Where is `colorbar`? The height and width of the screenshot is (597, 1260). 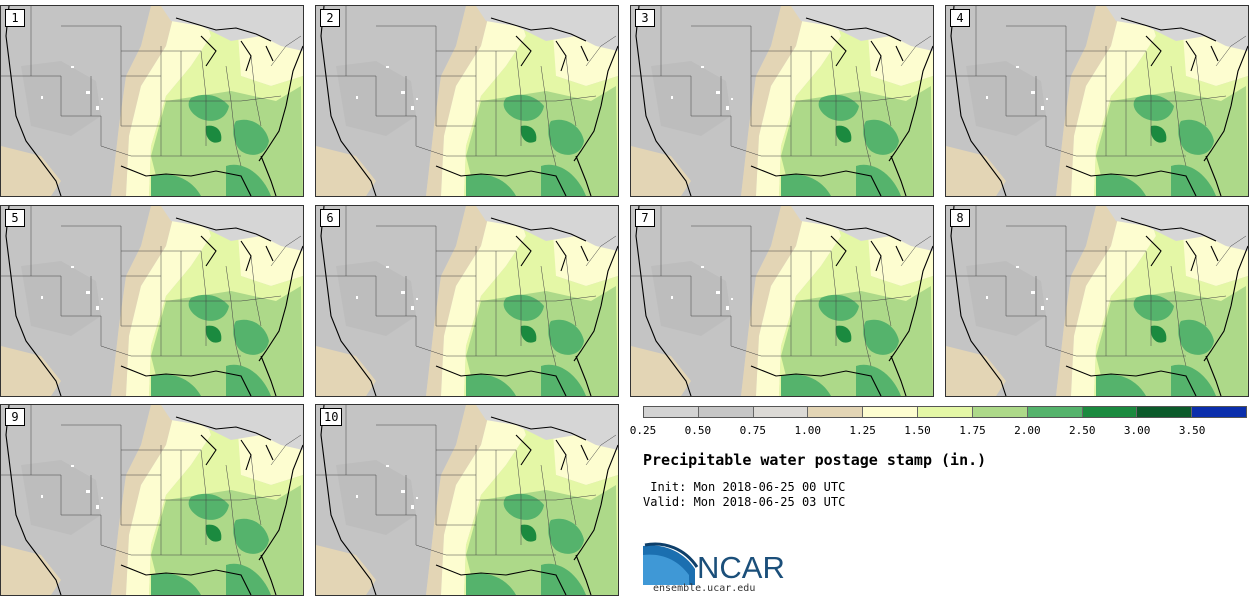 colorbar is located at coordinates (945, 412).